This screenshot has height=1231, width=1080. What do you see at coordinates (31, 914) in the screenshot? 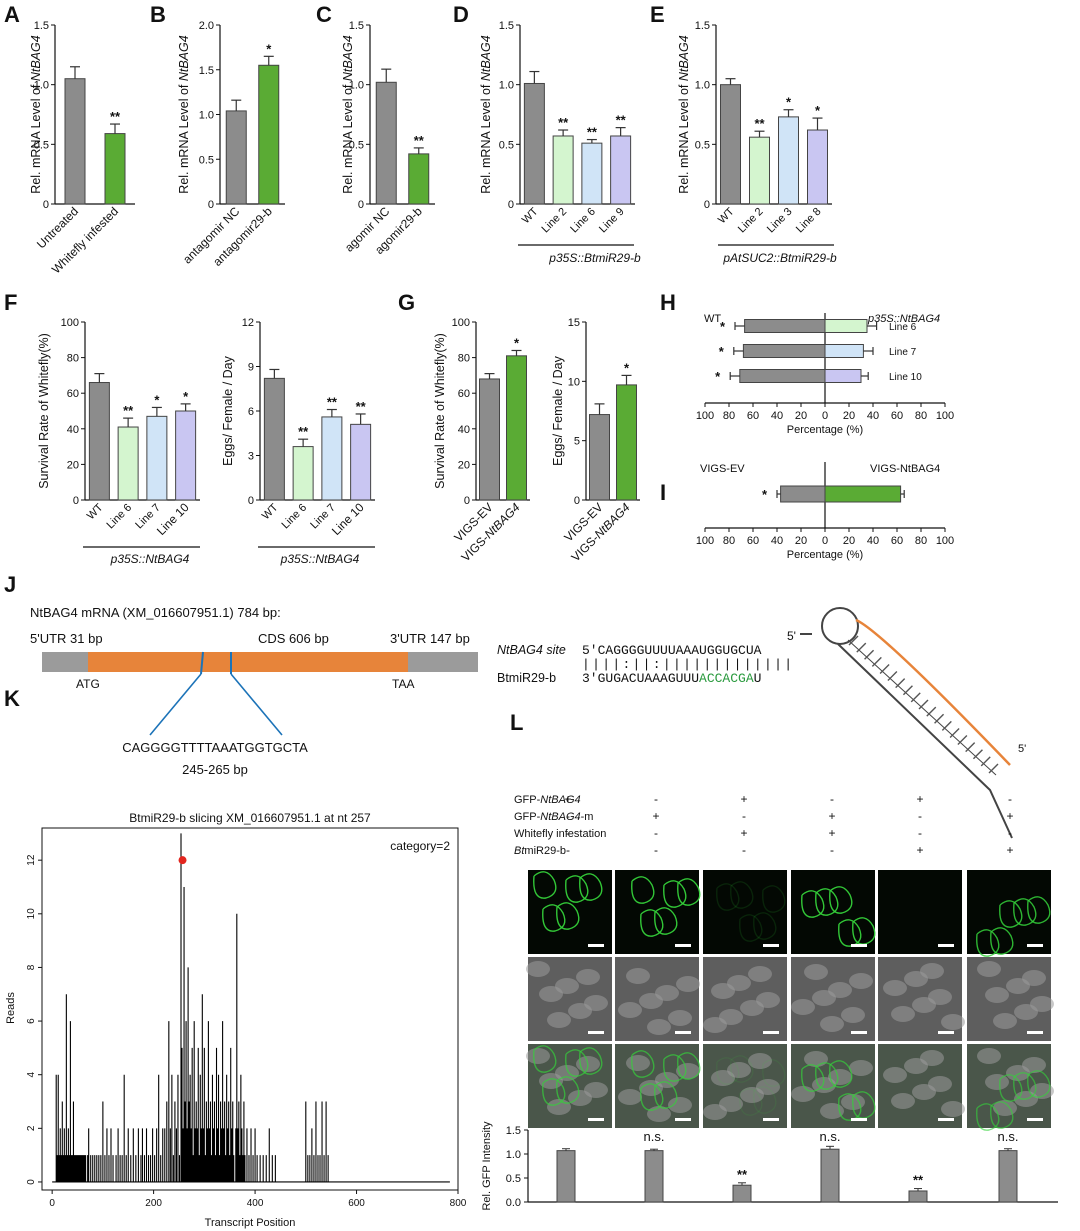
I see `y-tick-label: 10` at bounding box center [31, 914].